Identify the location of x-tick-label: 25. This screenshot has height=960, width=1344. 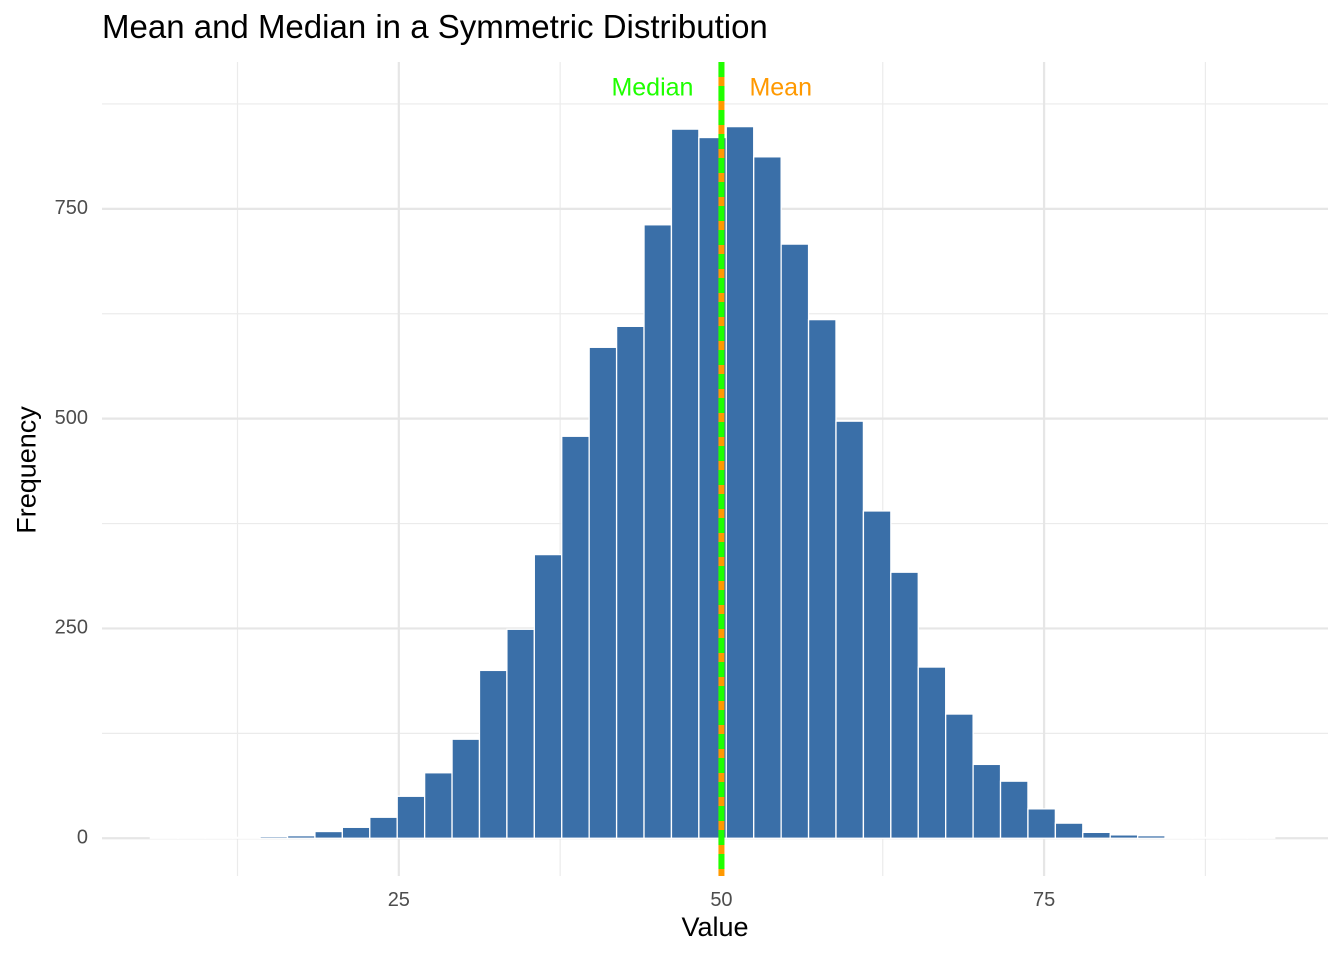
(399, 900).